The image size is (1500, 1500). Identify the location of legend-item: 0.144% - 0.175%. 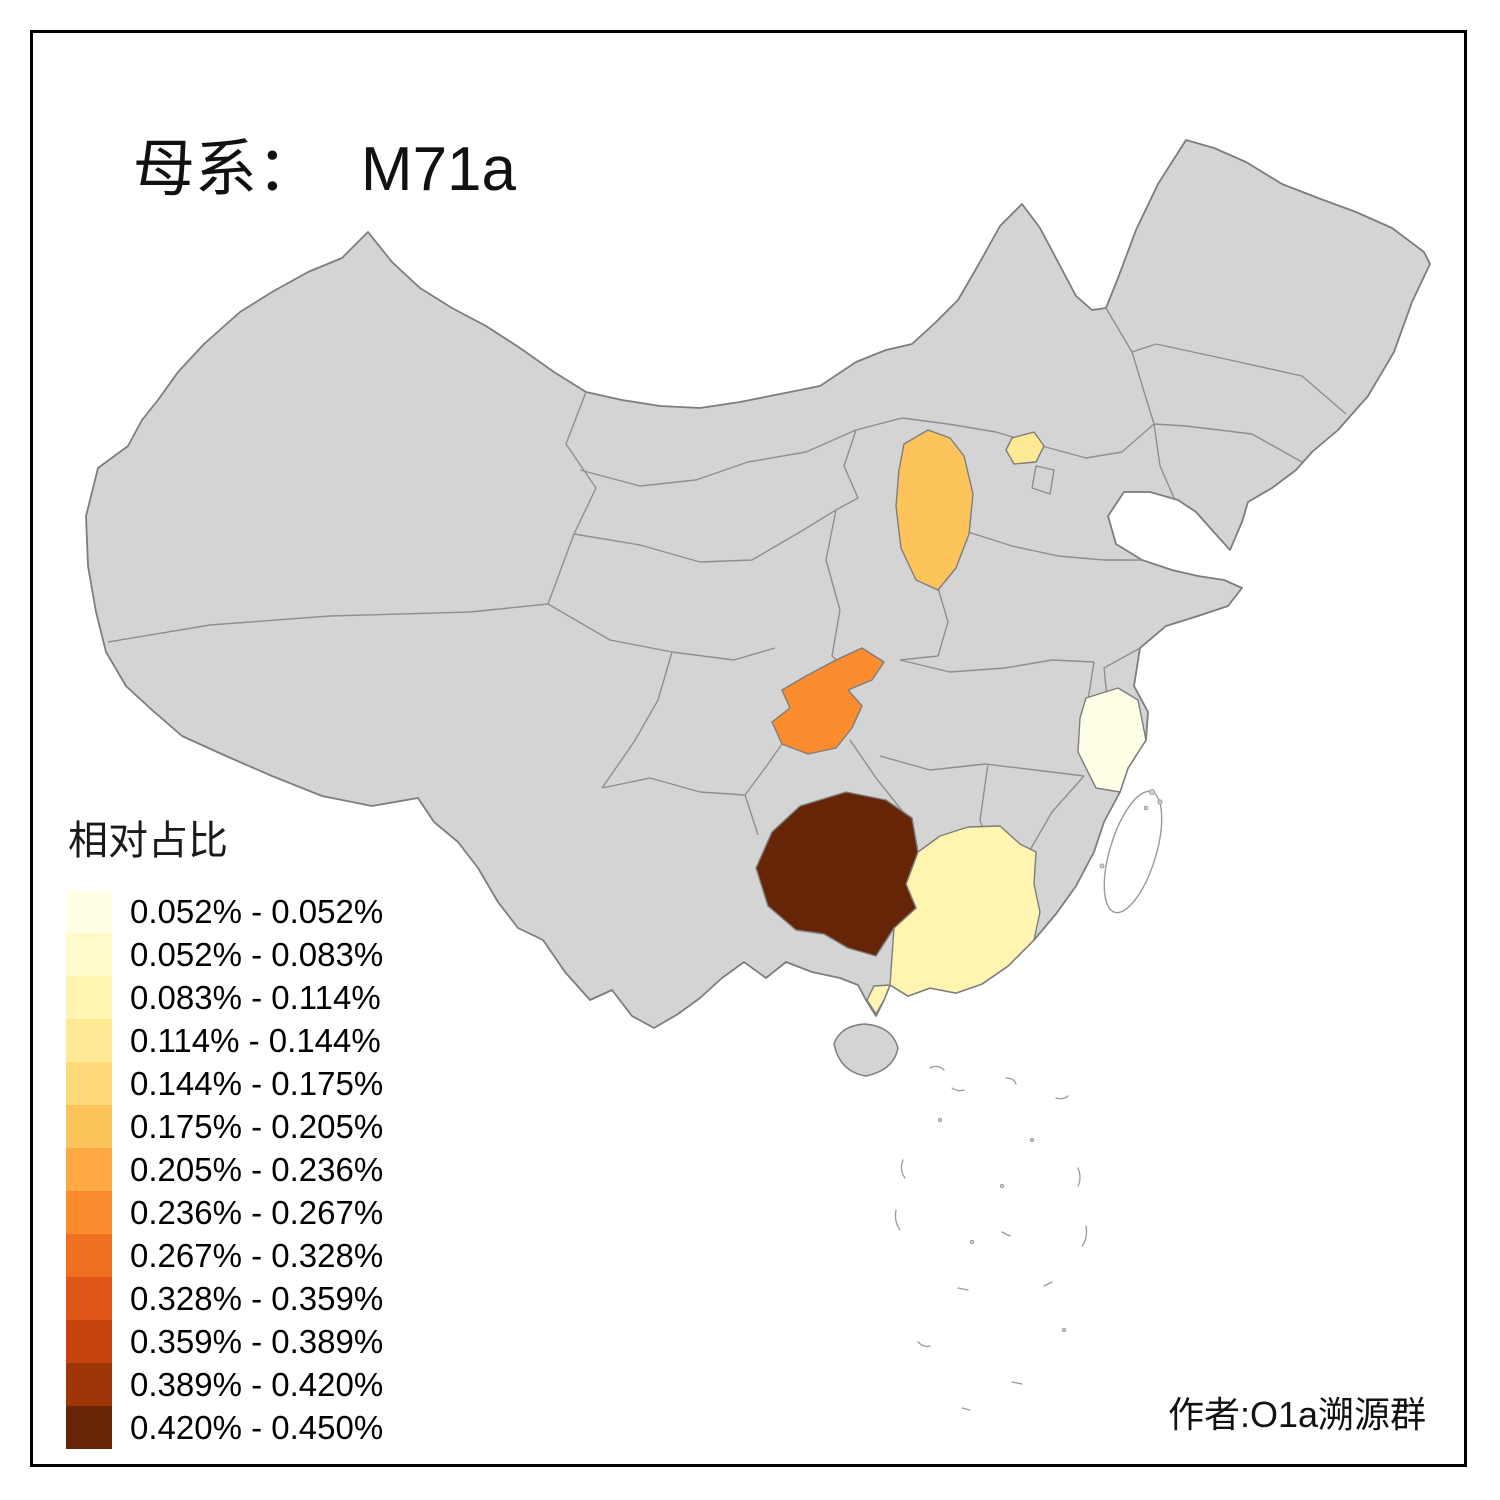
(224, 1083).